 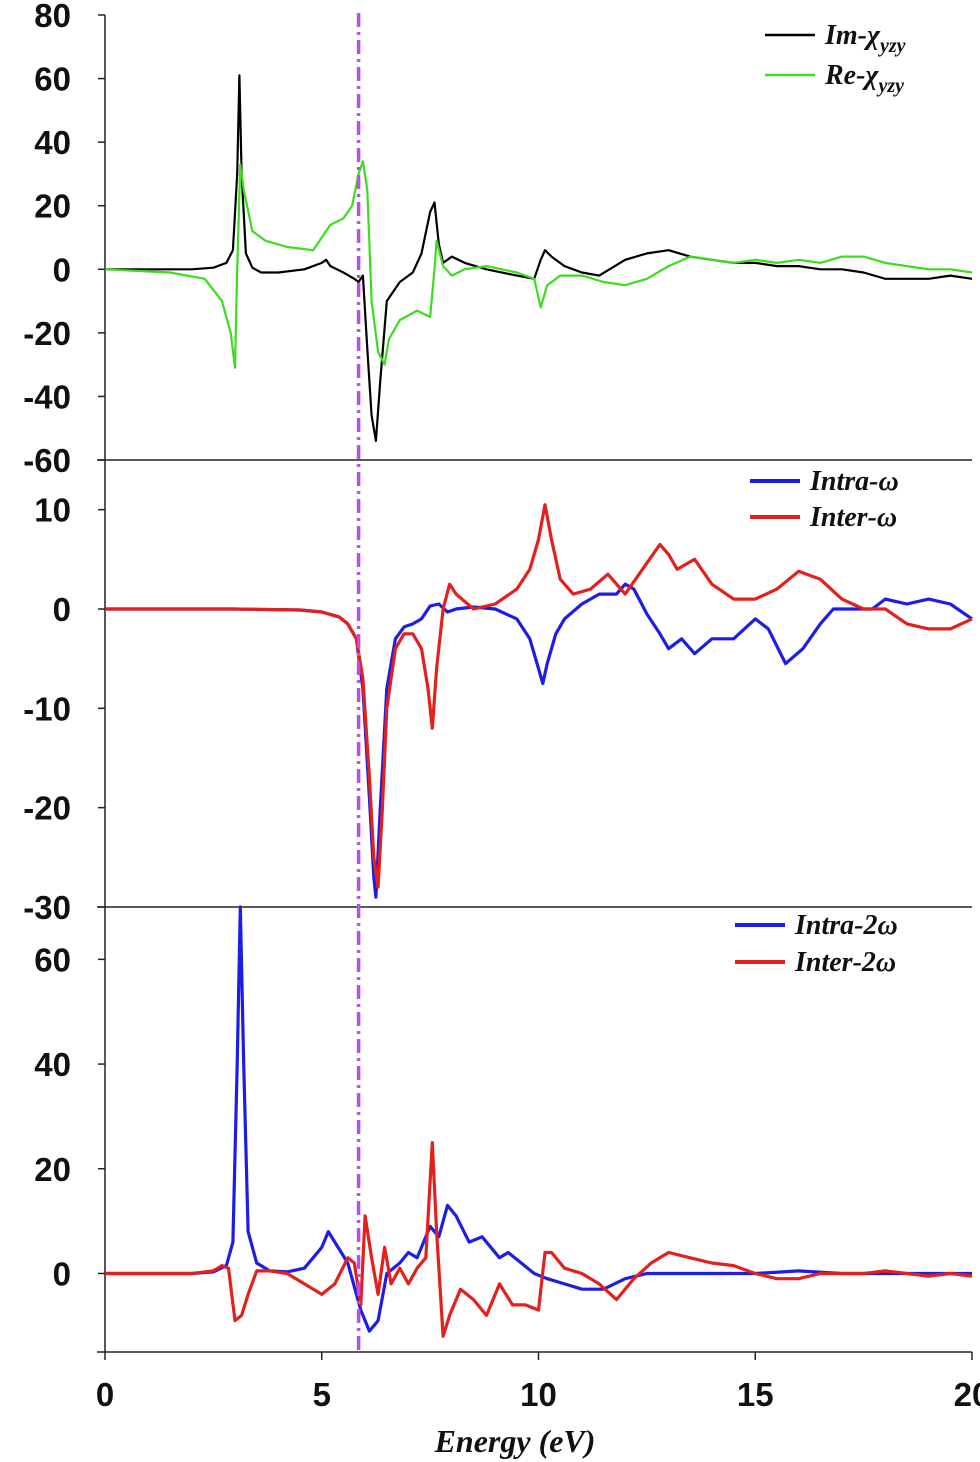 What do you see at coordinates (515, 1441) in the screenshot?
I see `x-axis-title: Energy (eV)` at bounding box center [515, 1441].